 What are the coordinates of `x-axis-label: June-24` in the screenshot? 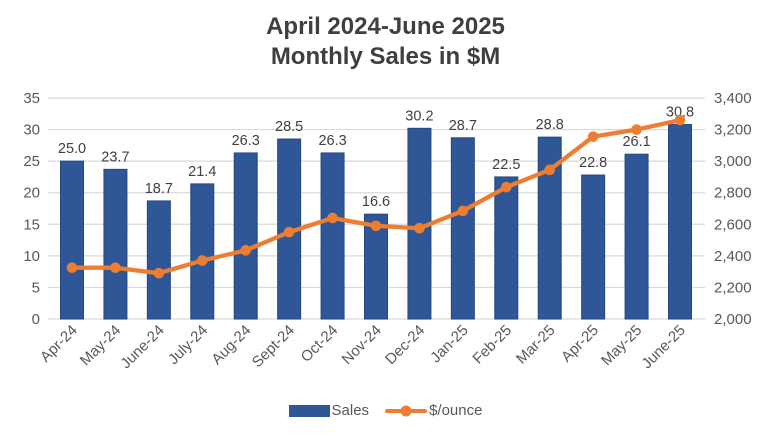 It's located at (142, 347).